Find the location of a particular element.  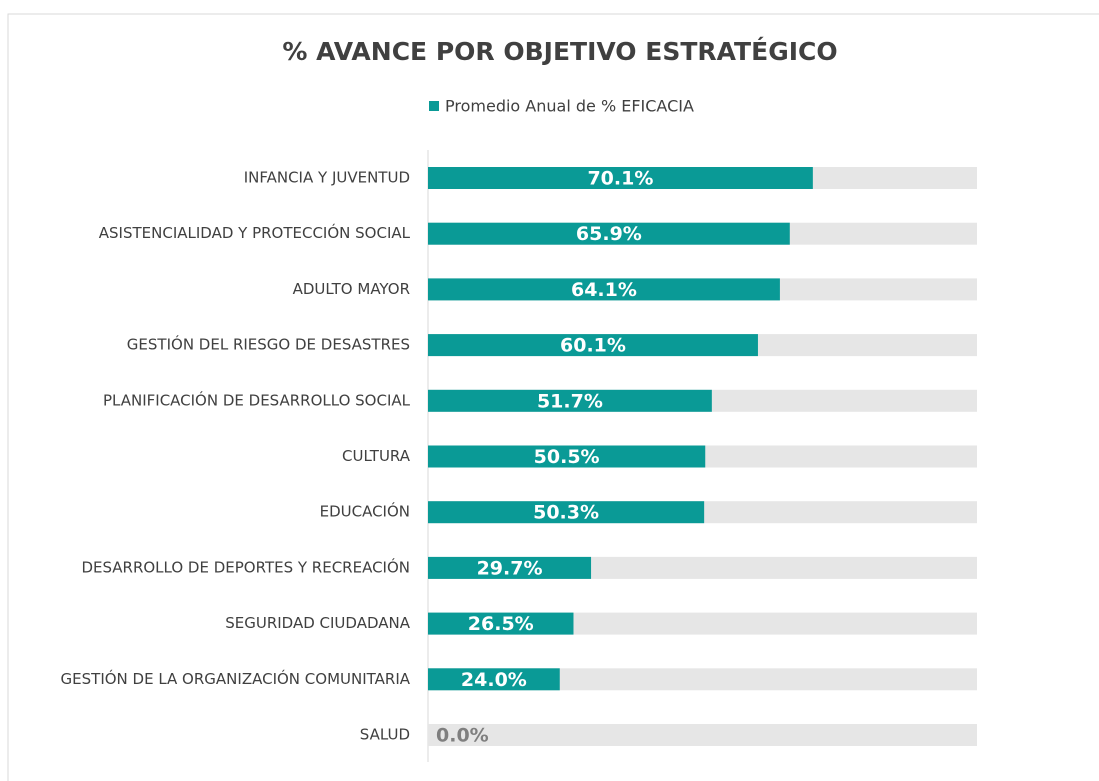

value-label: 29.7% is located at coordinates (510, 568).